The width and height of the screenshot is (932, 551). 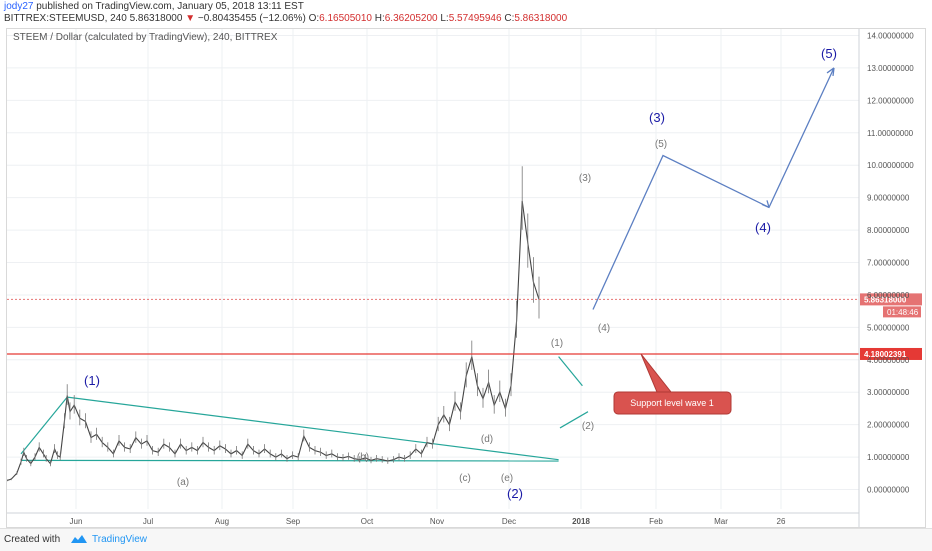 I want to click on trendlines, so click(x=304, y=409).